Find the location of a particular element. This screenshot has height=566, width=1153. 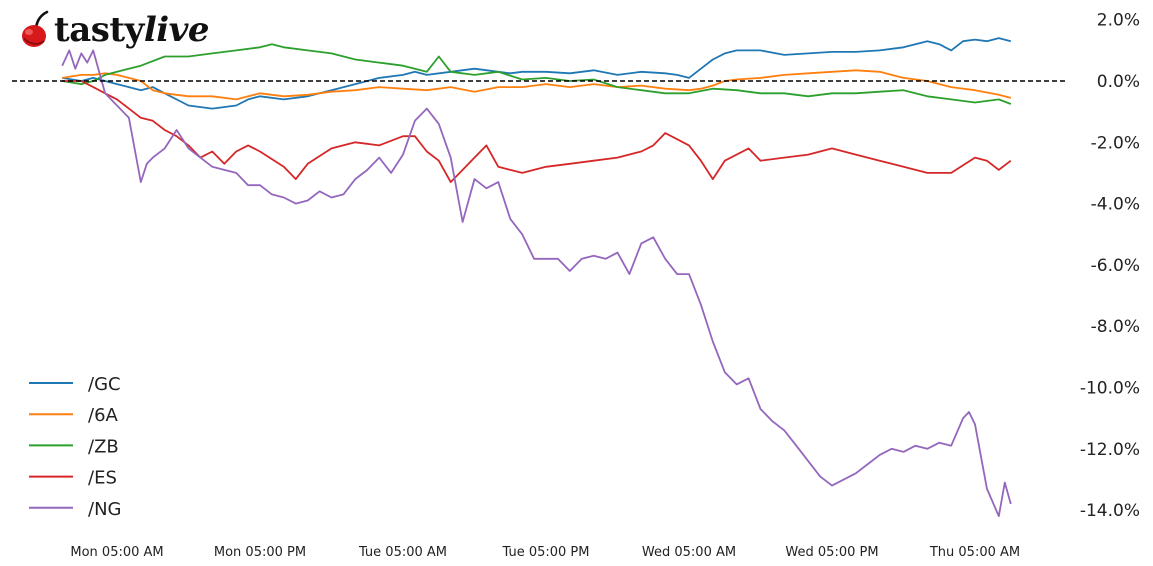

y-tick-label: 2.0% is located at coordinates (1118, 21).